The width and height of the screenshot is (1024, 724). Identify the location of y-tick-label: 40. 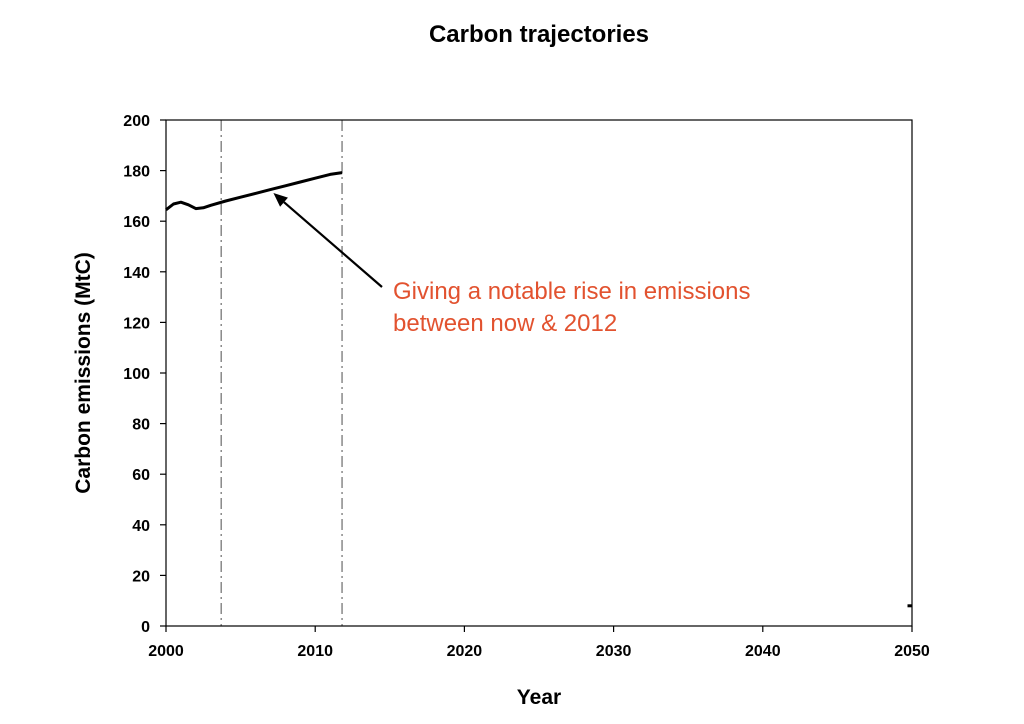
(141, 526).